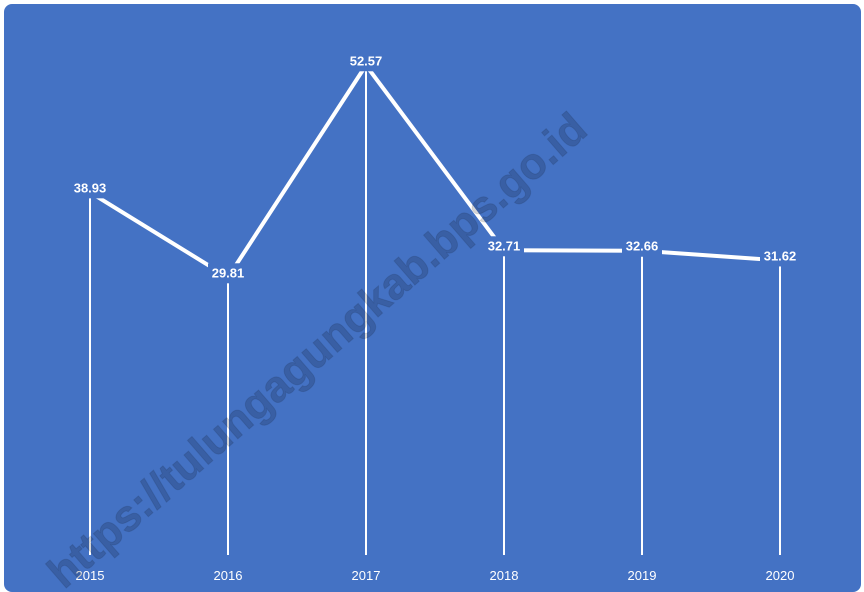  I want to click on data-label: 38.93, so click(90, 187).